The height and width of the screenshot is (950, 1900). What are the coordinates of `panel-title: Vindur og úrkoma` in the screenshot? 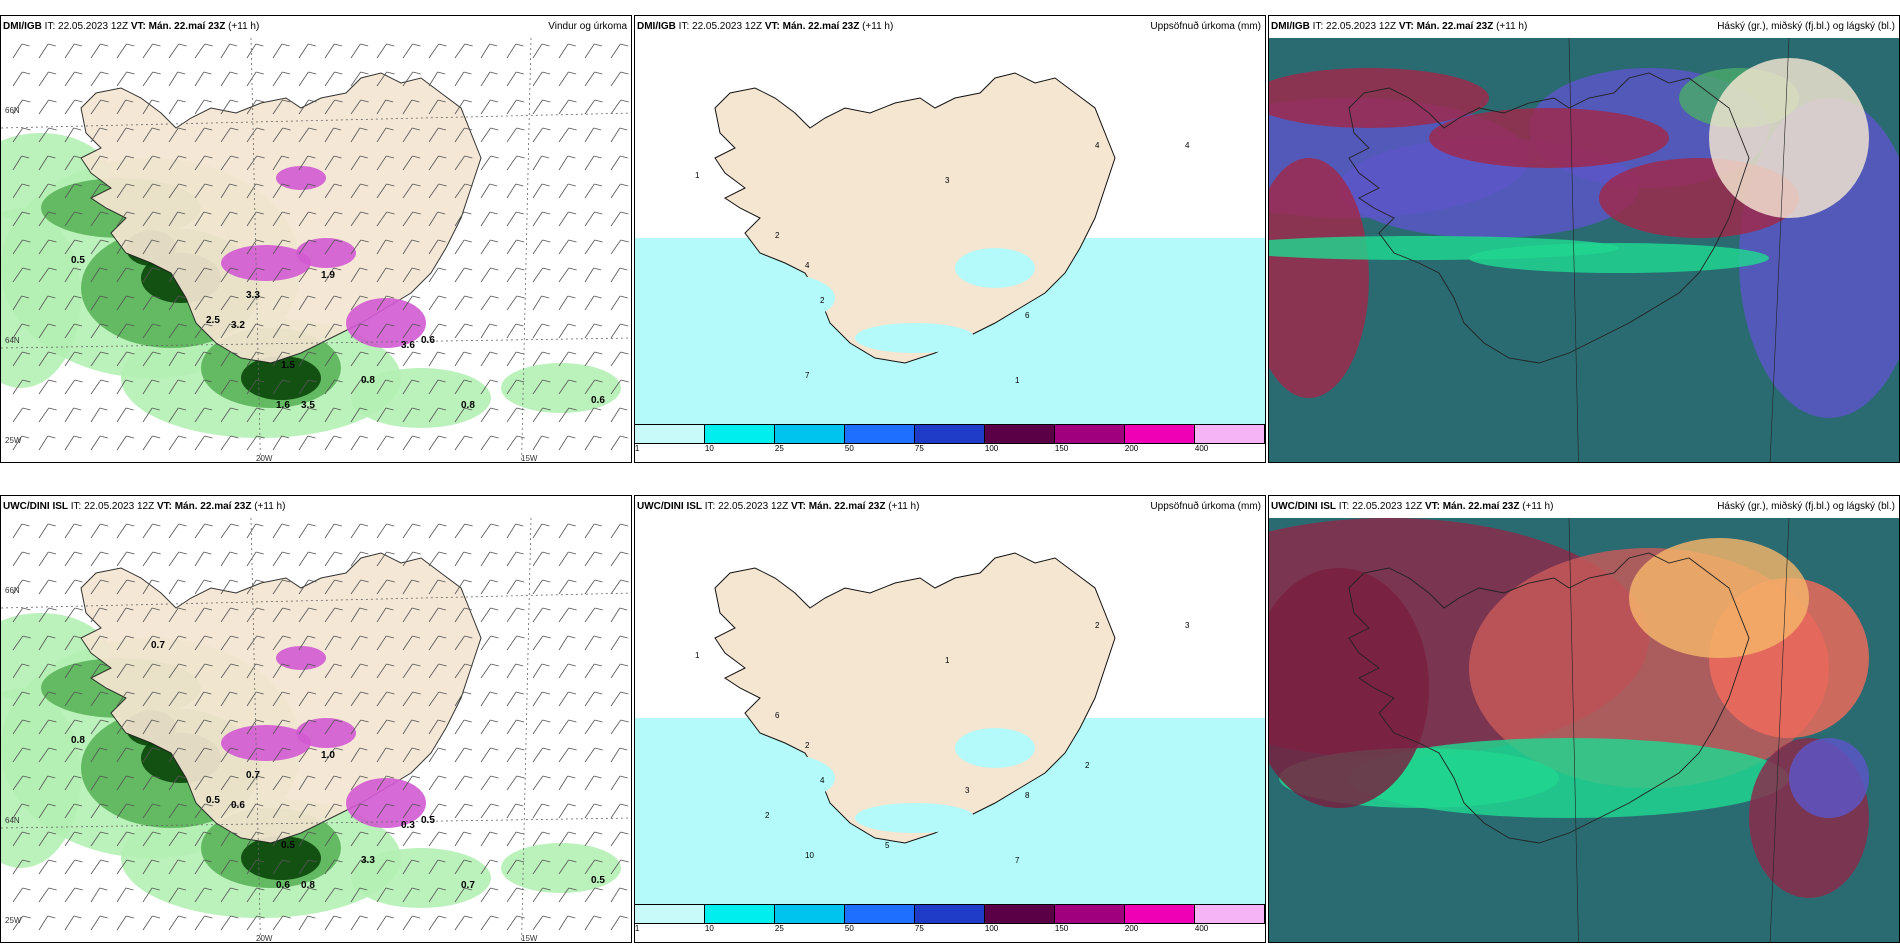 It's located at (587, 26).